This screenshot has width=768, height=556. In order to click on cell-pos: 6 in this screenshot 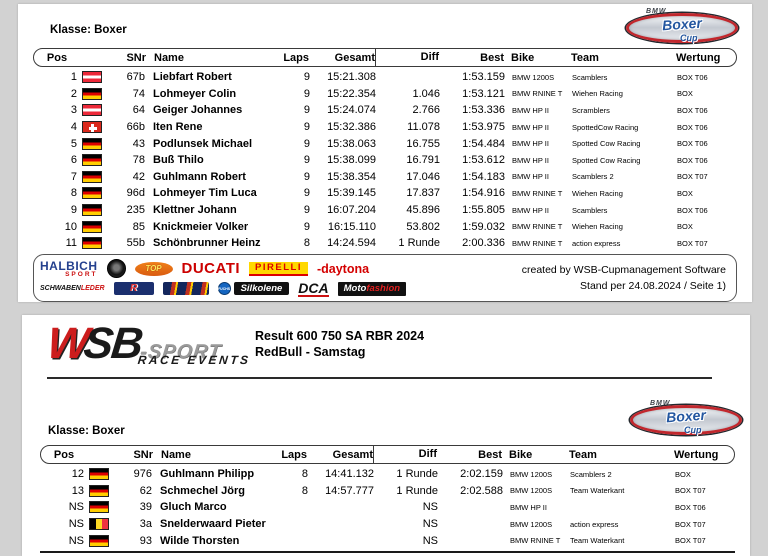, I will do `click(73, 160)`.